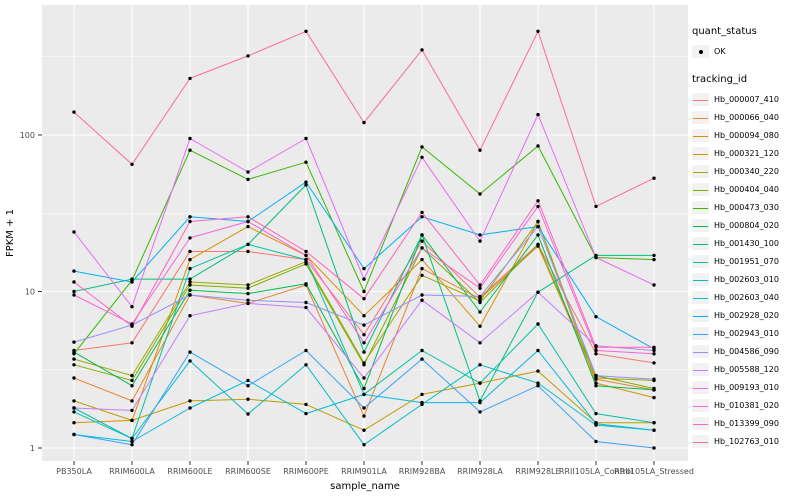 The image size is (800, 500). What do you see at coordinates (746, 243) in the screenshot?
I see `legend-item-label: Hb_001430_100` at bounding box center [746, 243].